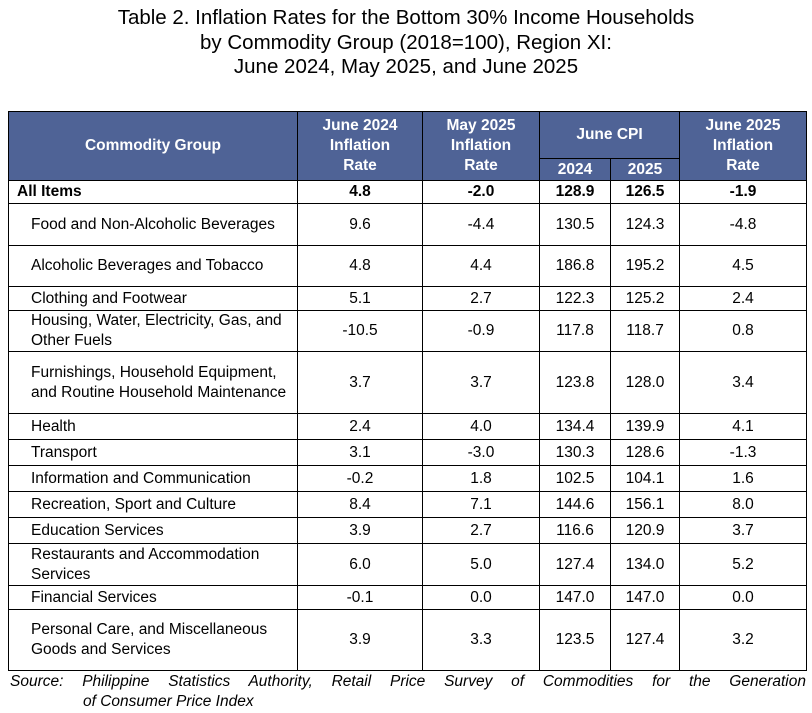 Image resolution: width=812 pixels, height=713 pixels. I want to click on june-2025-rate: -4.8, so click(743, 224).